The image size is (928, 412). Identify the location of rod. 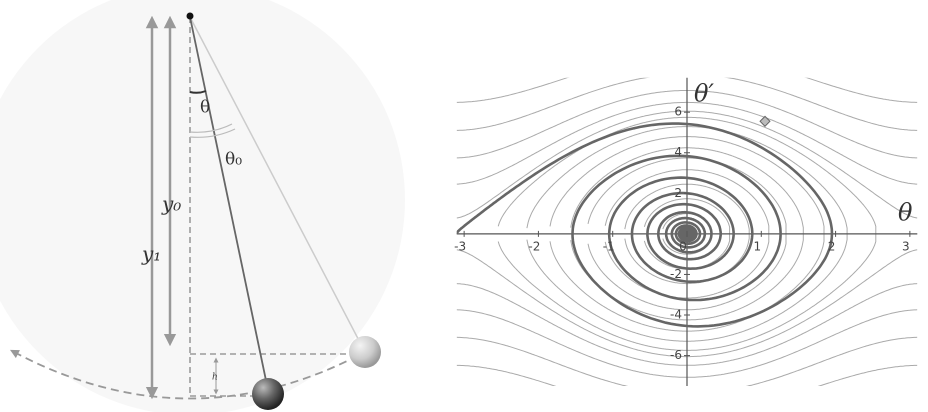
(229, 203).